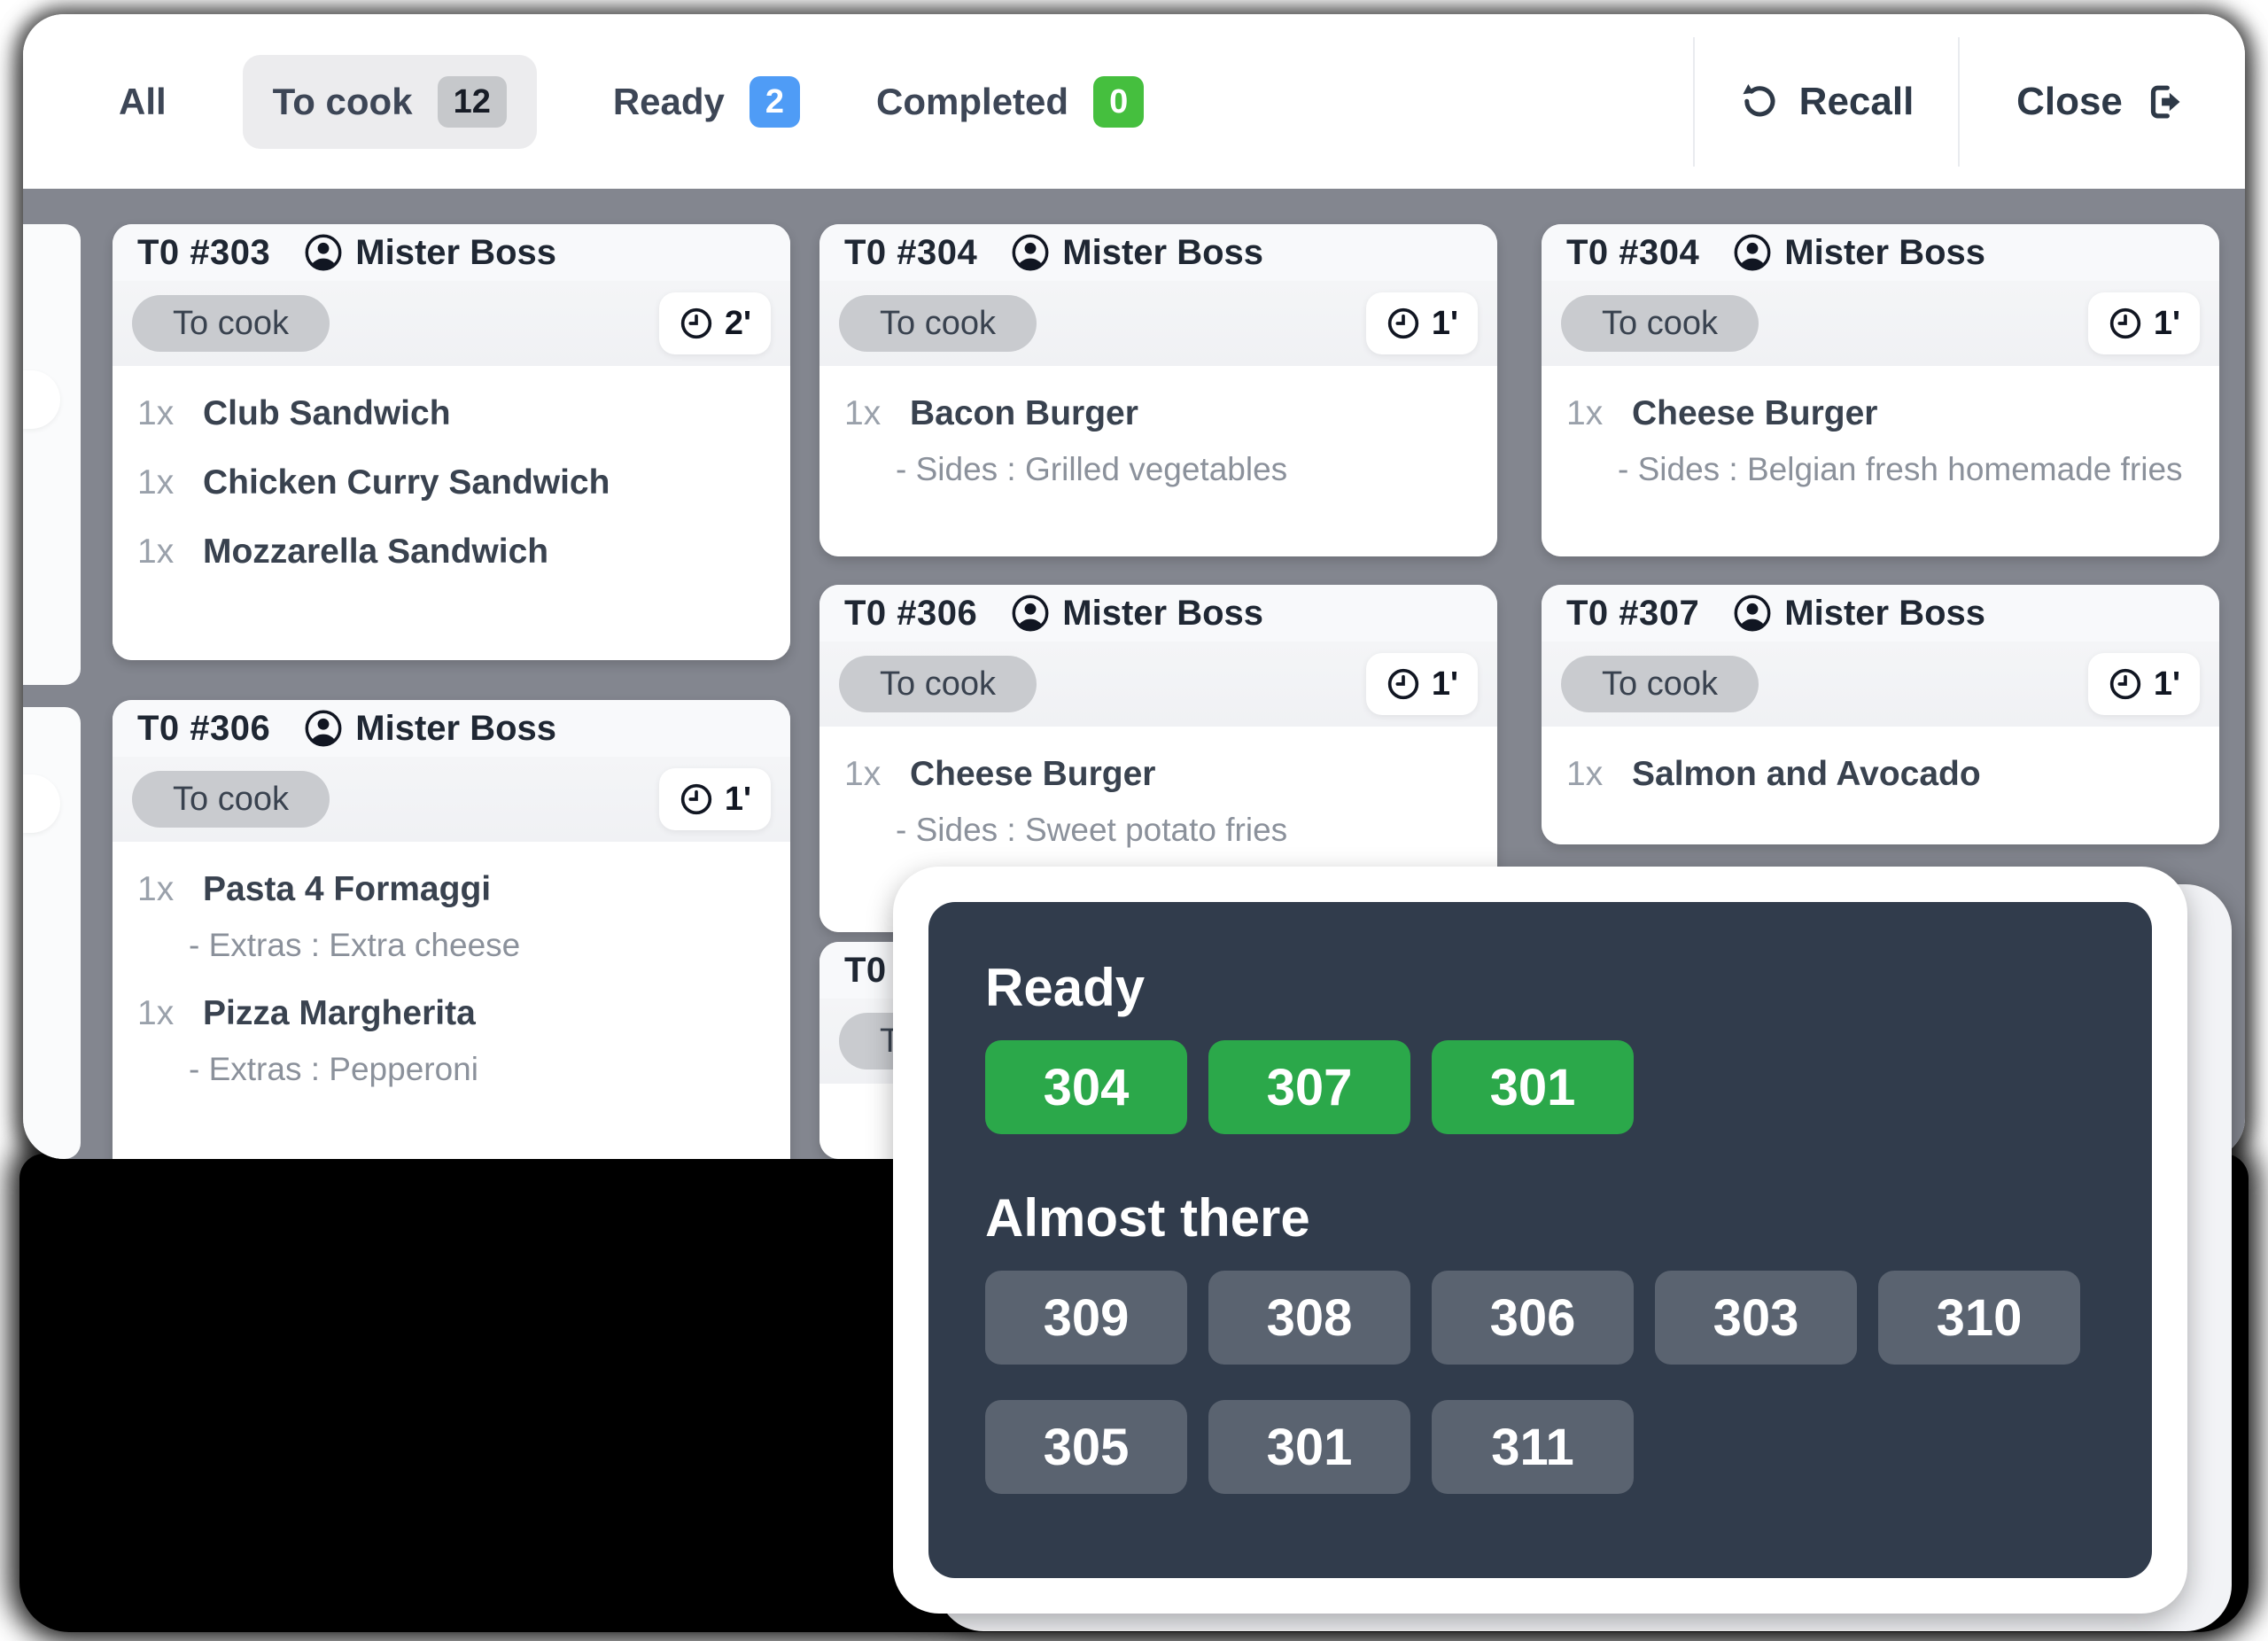  I want to click on order-item: 1x Club Sandwich, so click(451, 413).